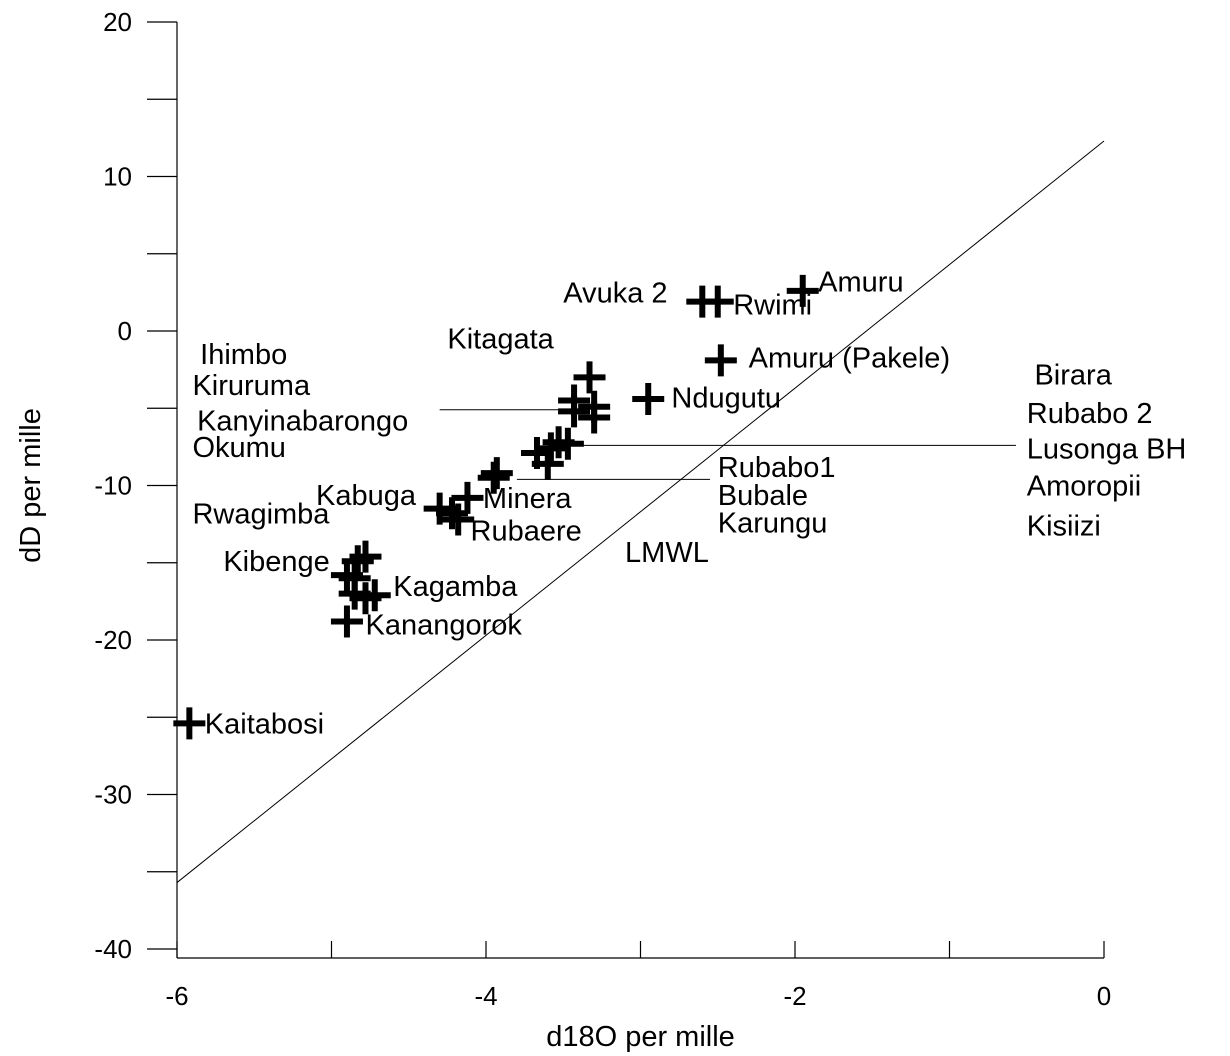 This screenshot has width=1230, height=1056. I want to click on point-label: Amuru, so click(860, 283).